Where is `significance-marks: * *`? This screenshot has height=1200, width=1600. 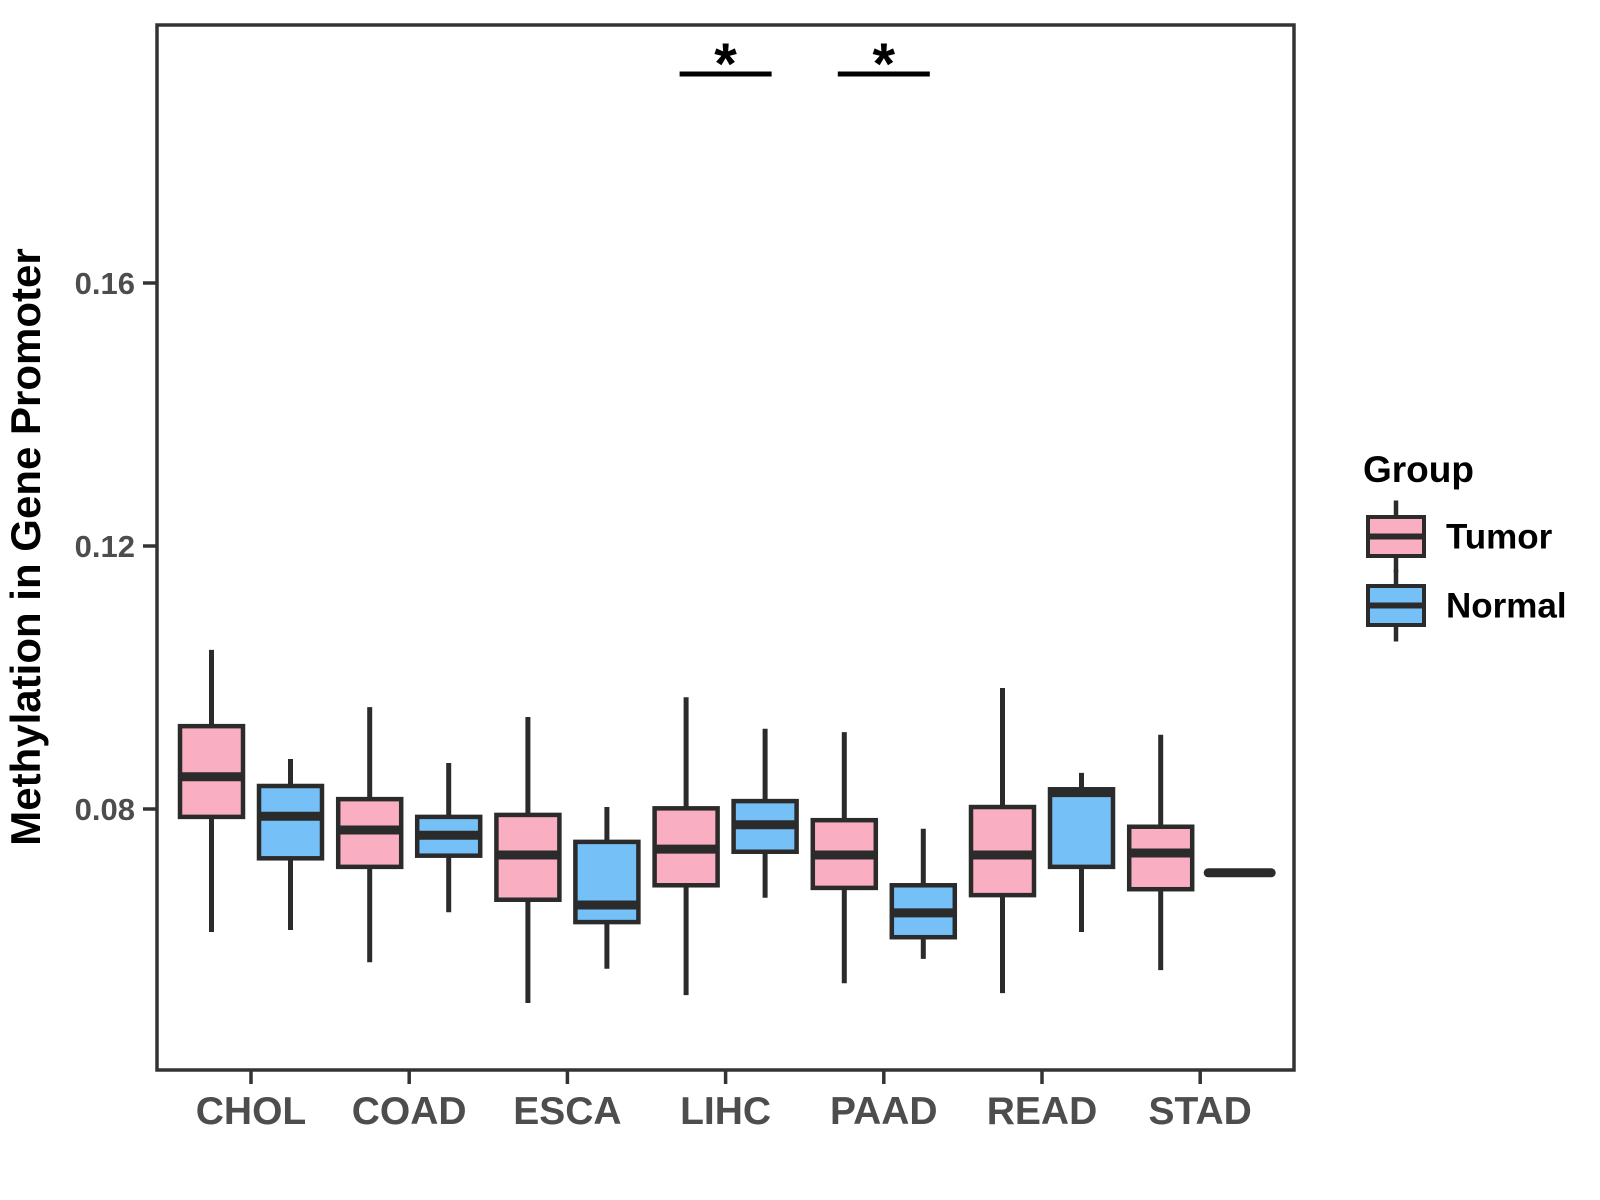
significance-marks: * * is located at coordinates (804, 64).